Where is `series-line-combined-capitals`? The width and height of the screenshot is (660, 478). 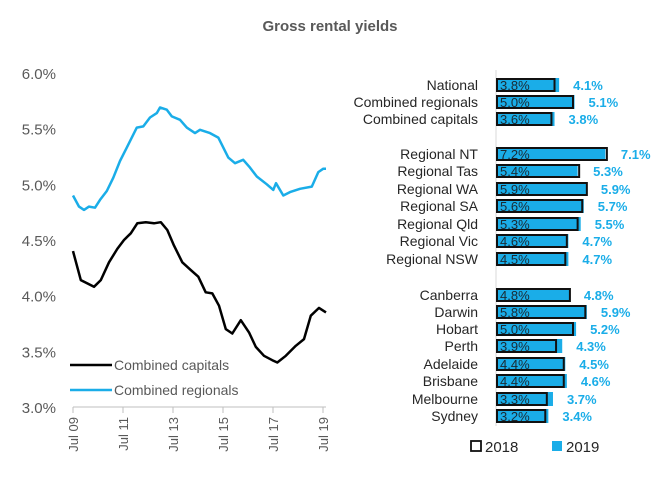 series-line-combined-capitals is located at coordinates (199, 292).